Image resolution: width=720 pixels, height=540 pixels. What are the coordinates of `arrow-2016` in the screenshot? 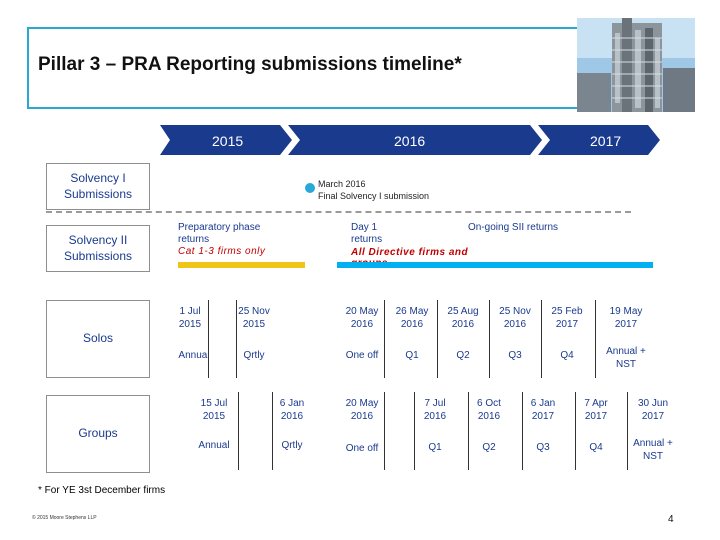 It's located at (415, 140).